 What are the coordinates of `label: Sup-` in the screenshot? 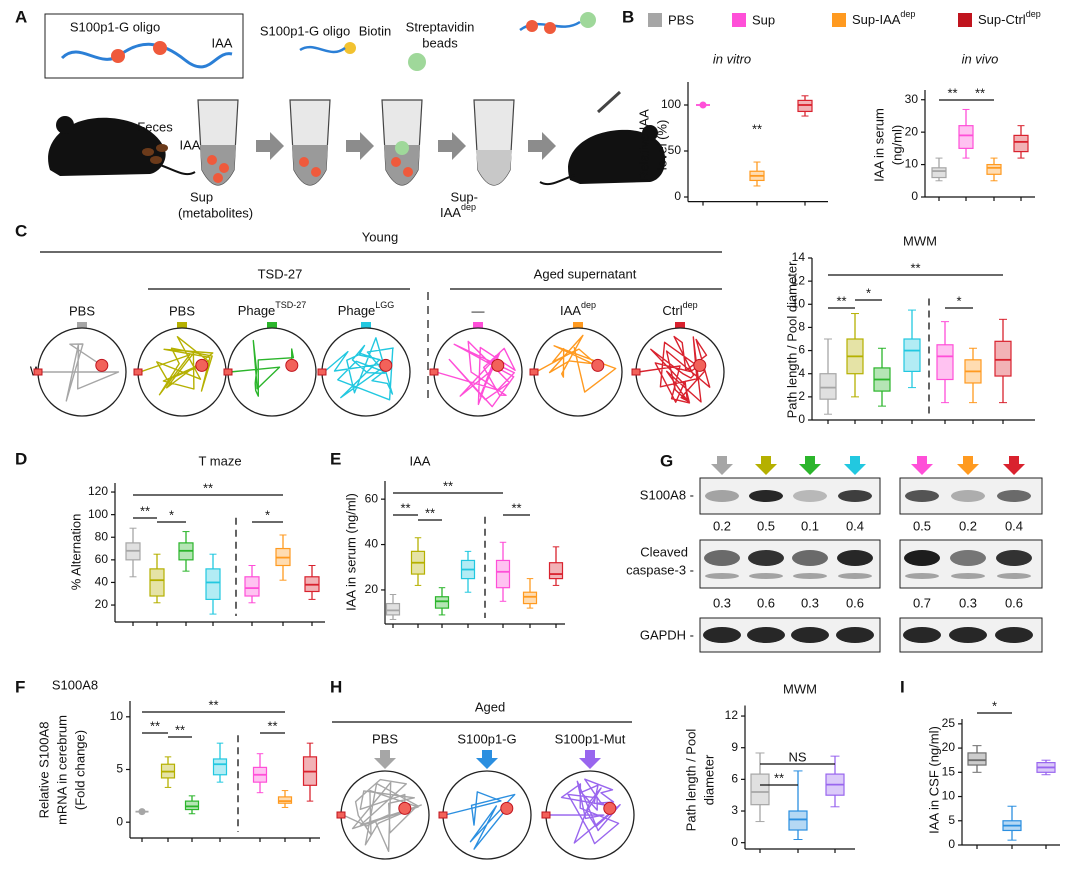 It's located at (464, 196).